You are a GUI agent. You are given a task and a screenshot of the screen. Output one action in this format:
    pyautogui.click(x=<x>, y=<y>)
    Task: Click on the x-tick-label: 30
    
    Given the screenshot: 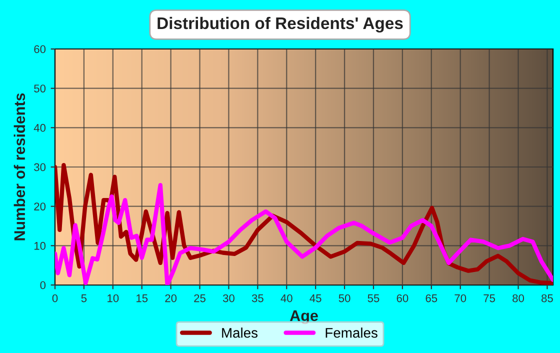 What is the action you would take?
    pyautogui.click(x=228, y=298)
    